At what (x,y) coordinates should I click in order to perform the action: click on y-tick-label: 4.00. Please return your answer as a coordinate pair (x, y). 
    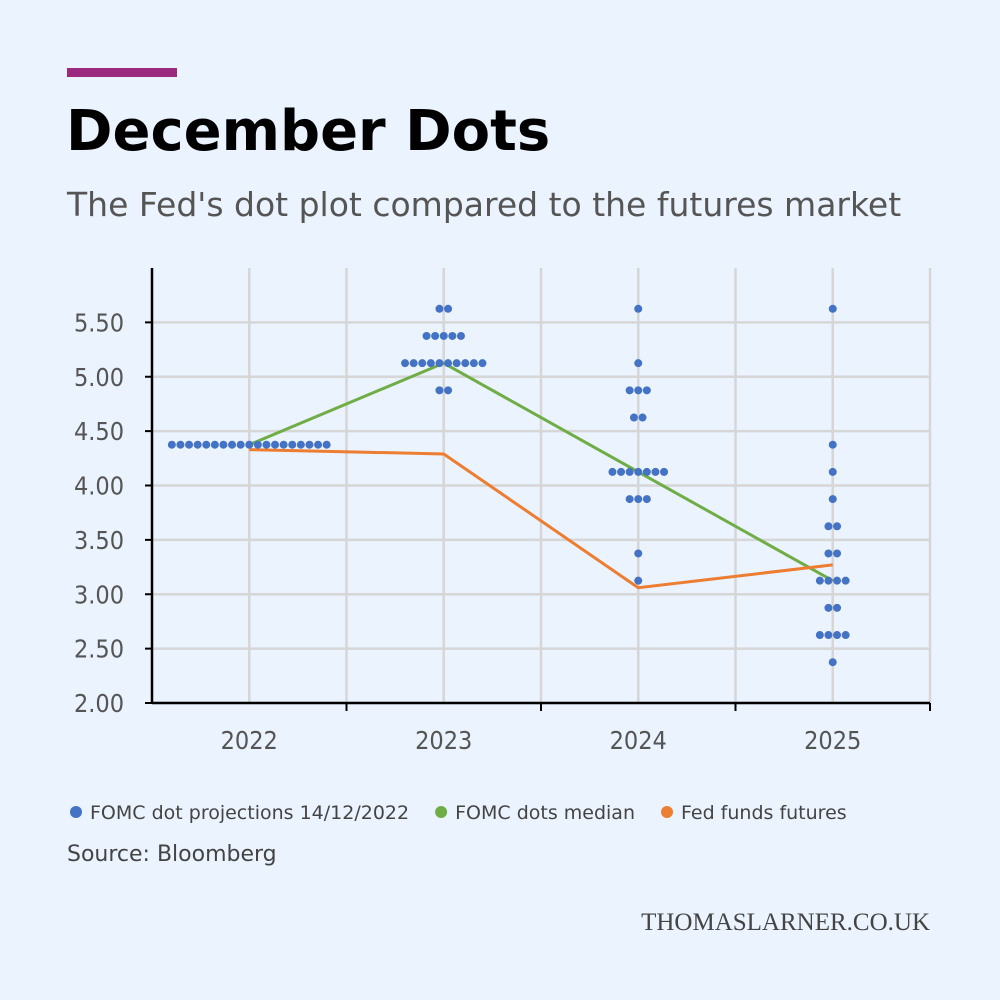
    Looking at the image, I should click on (99, 486).